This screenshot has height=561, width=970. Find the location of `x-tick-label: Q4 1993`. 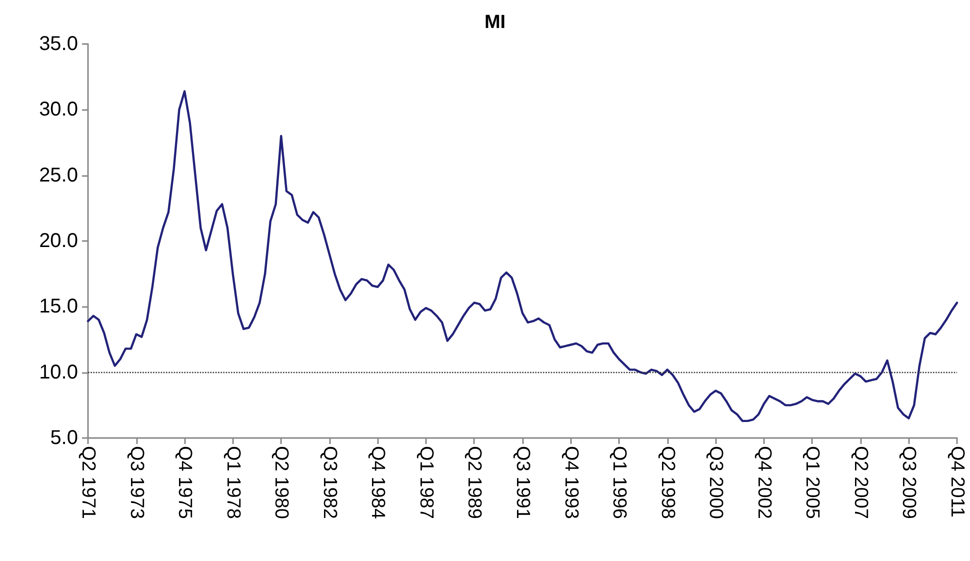

x-tick-label: Q4 1993 is located at coordinates (571, 482).